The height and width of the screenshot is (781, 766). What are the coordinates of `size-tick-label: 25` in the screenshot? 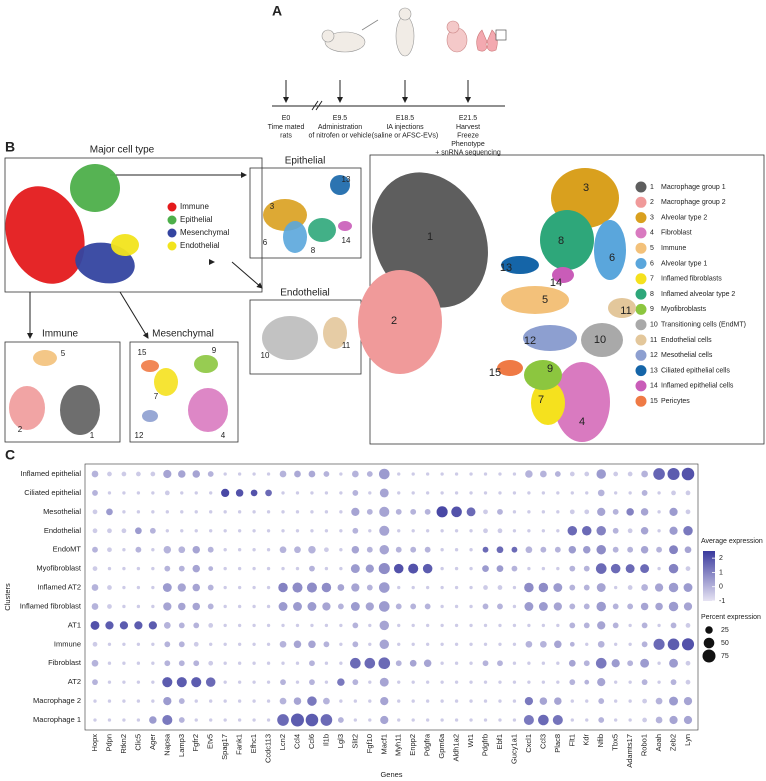 It's located at (725, 630).